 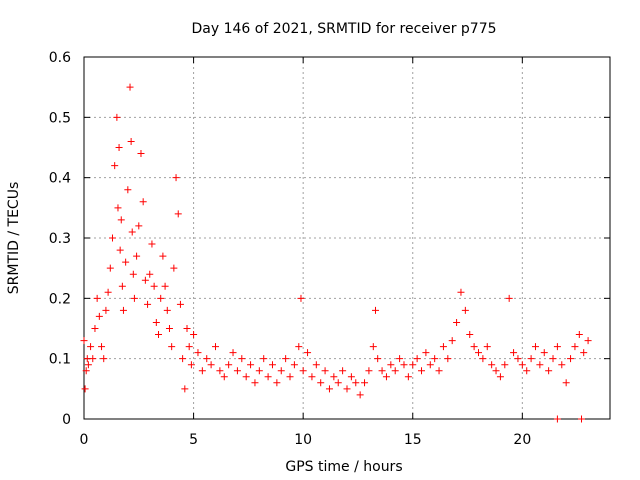 What do you see at coordinates (66, 420) in the screenshot?
I see `y-tick-label: 0` at bounding box center [66, 420].